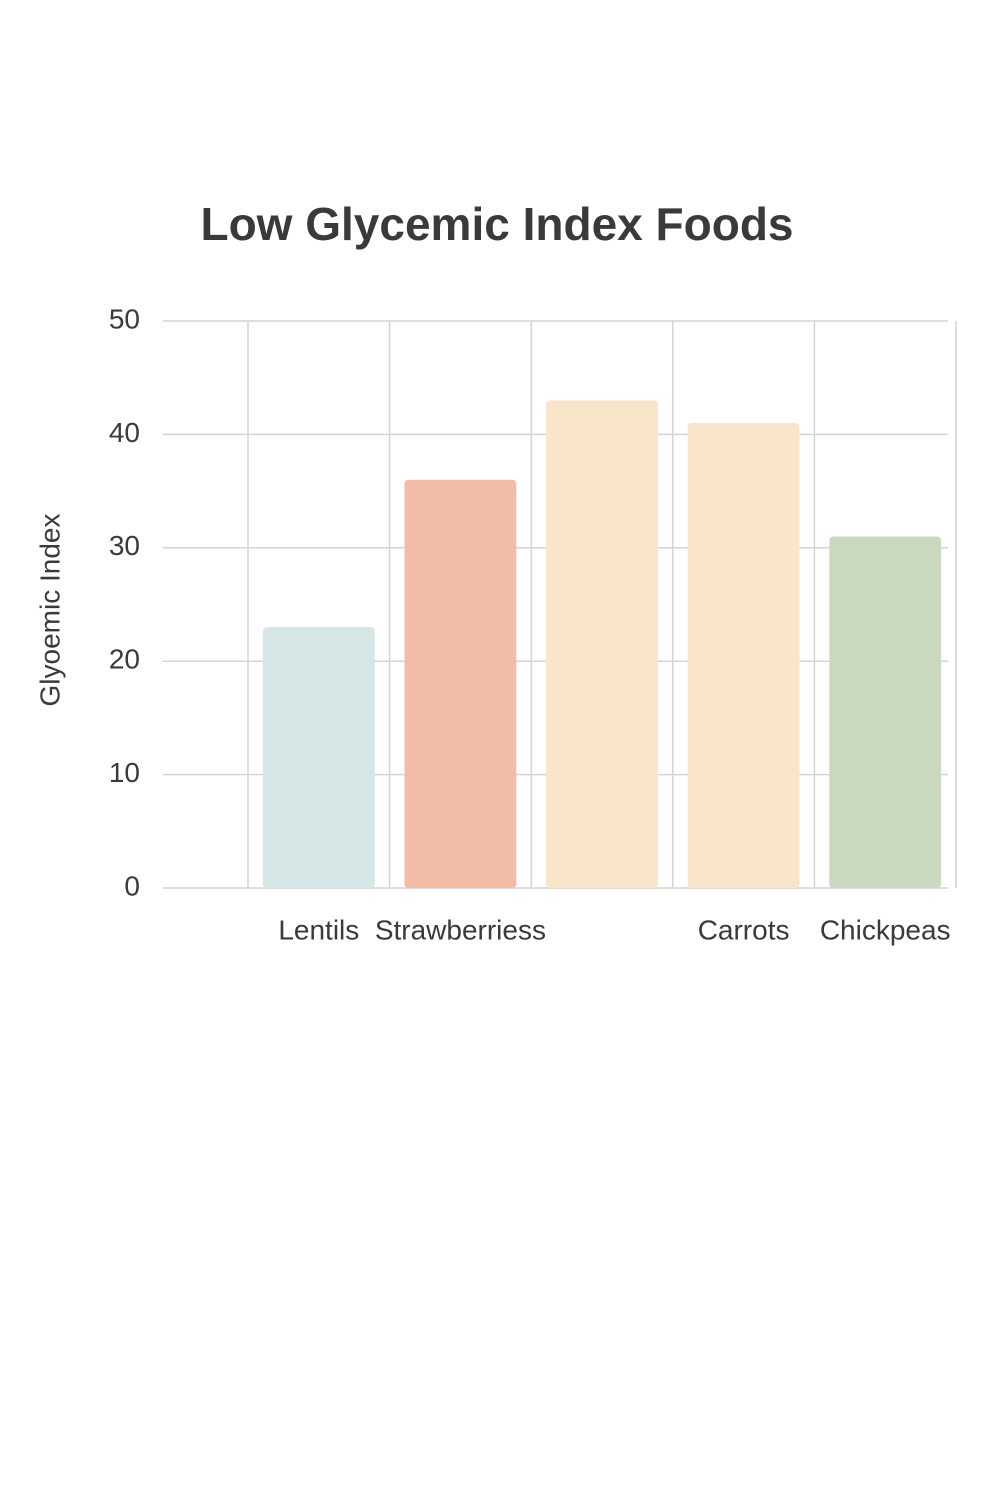  What do you see at coordinates (124, 318) in the screenshot?
I see `y-tick-label: 50` at bounding box center [124, 318].